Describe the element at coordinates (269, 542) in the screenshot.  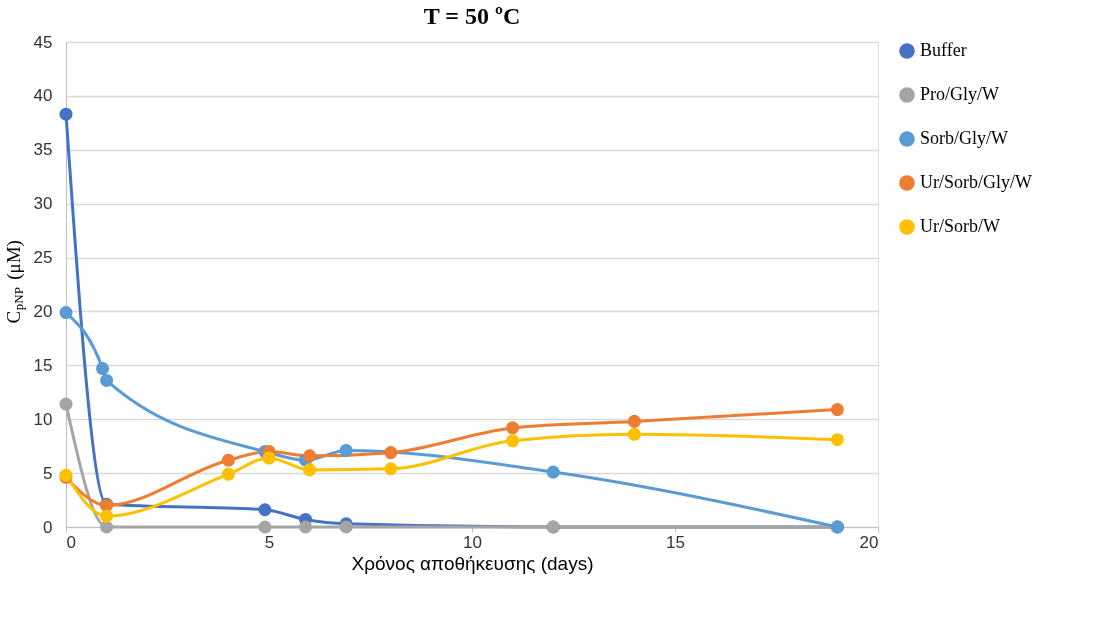
I see `x-tick-label: 5` at that location.